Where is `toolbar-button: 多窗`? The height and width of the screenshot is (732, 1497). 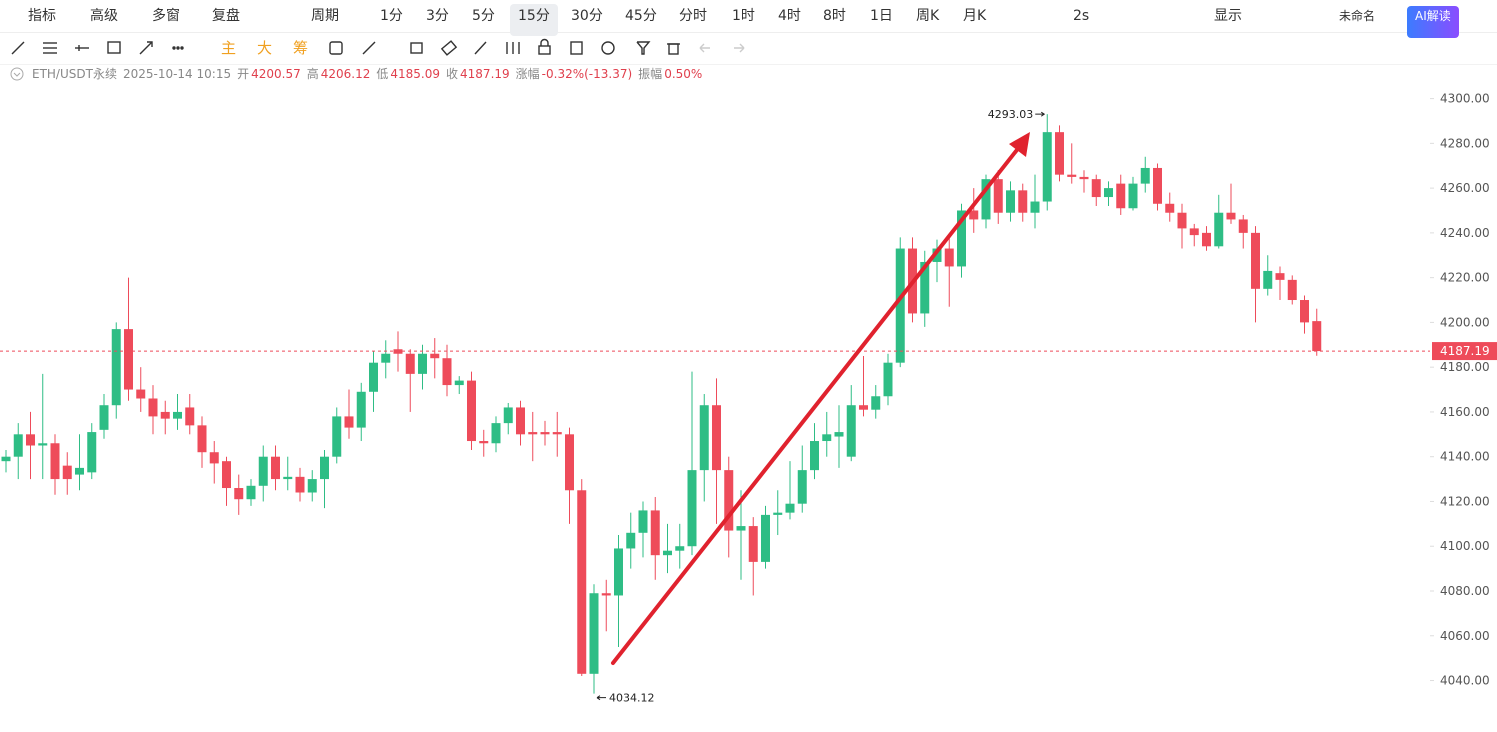 toolbar-button: 多窗 is located at coordinates (166, 16).